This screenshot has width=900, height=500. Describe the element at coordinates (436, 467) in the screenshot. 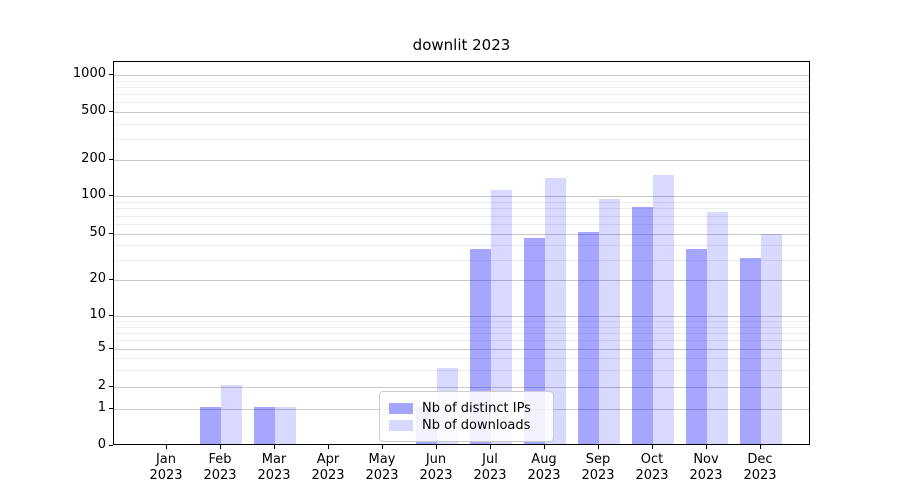

I see `x-tick-label-jun: Jun 2023` at that location.